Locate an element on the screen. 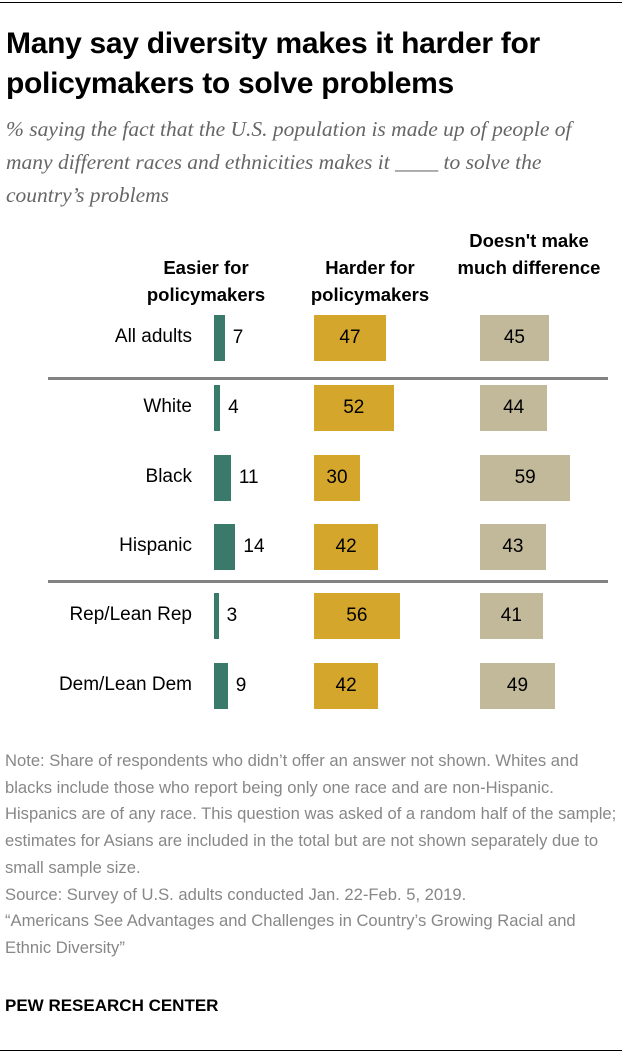  category-label: Rep/Lean Rep is located at coordinates (130, 614).